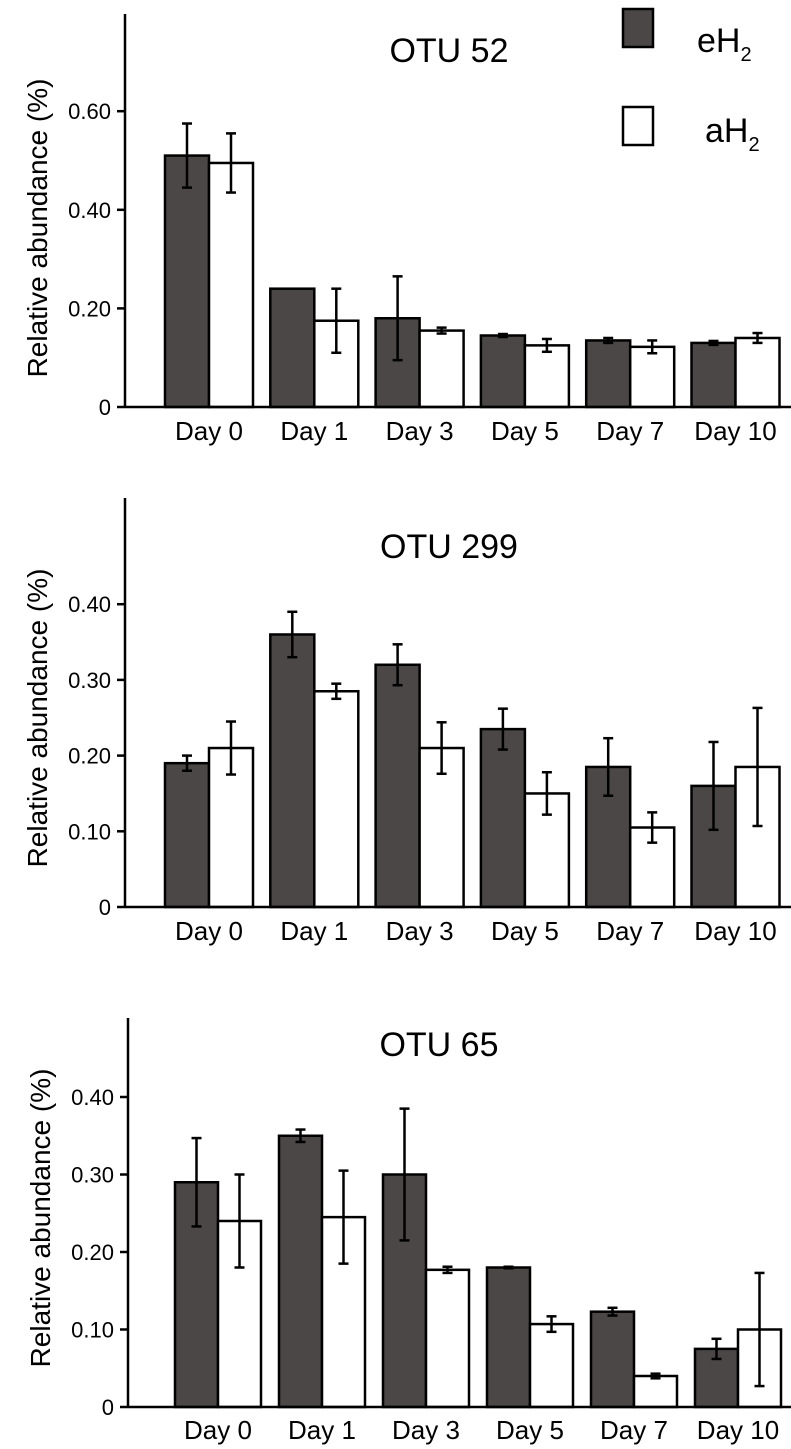 This screenshot has width=791, height=1449. I want to click on y-tick-label: 0.60, so click(89, 111).